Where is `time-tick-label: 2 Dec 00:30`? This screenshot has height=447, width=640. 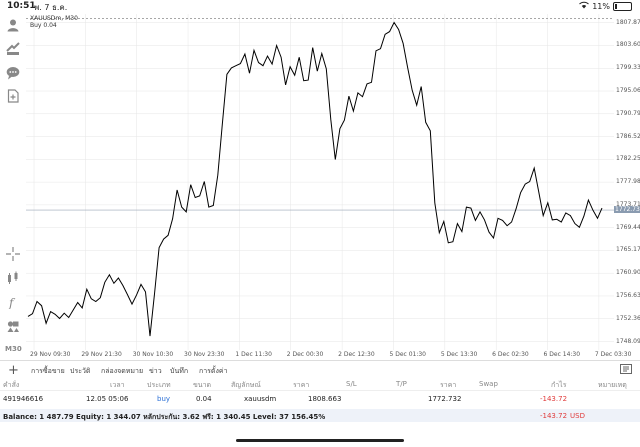
time-tick-label: 2 Dec 00:30 is located at coordinates (305, 354).